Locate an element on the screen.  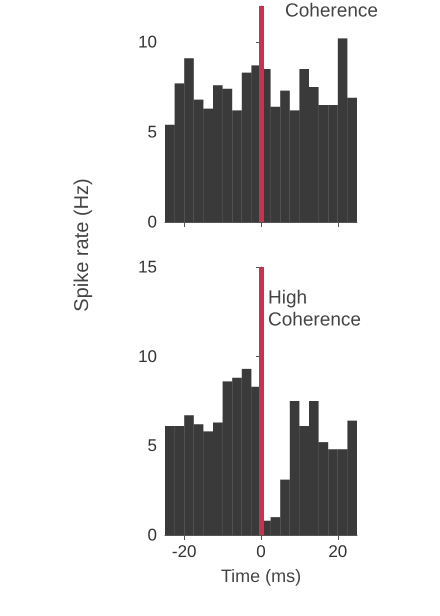
y-tick-label: 15 is located at coordinates (147, 267).